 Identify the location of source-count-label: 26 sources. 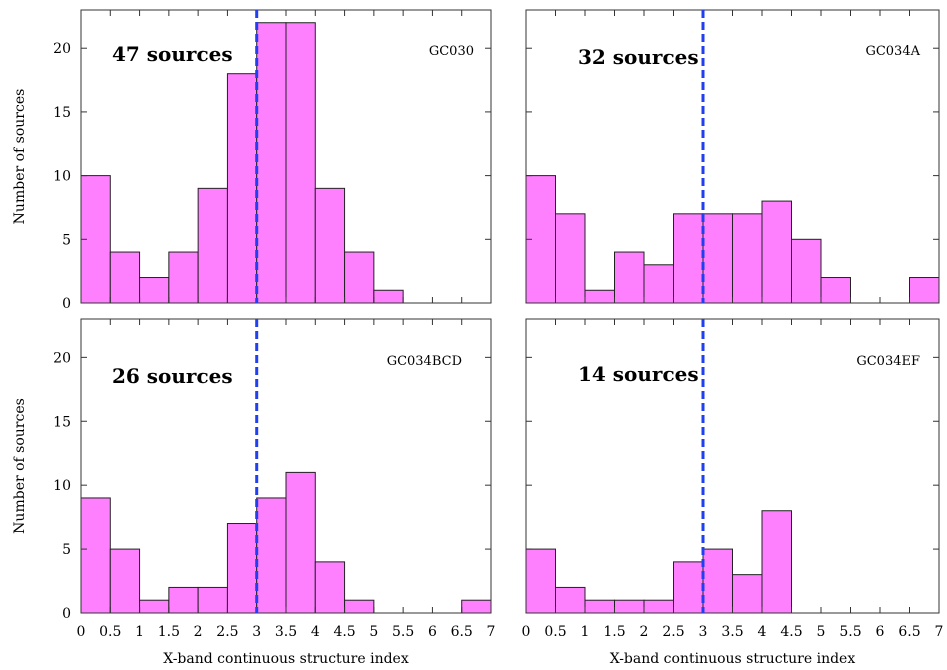
(172, 376).